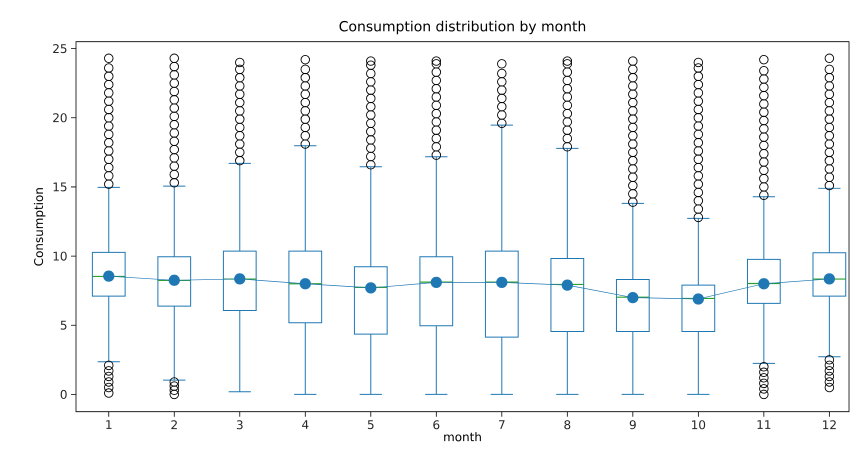  I want to click on chart-title: Consumption distribution by month, so click(463, 27).